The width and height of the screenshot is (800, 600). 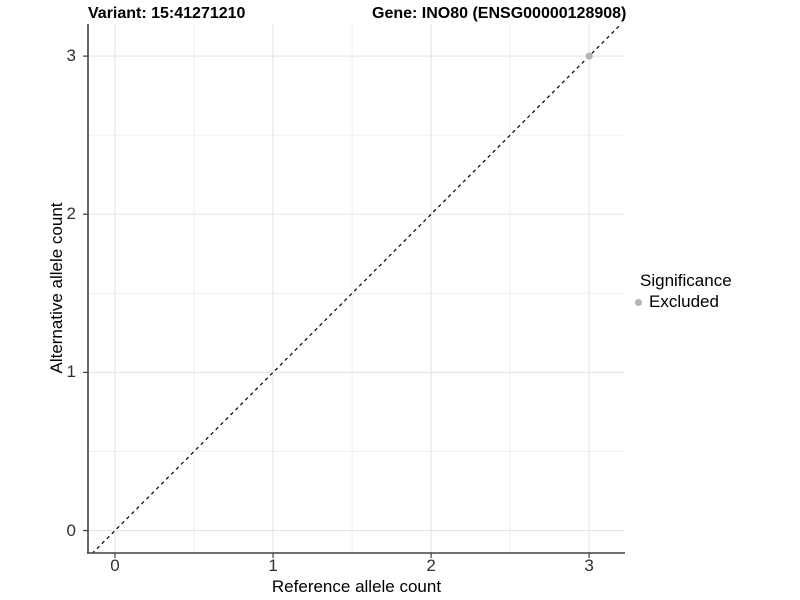 I want to click on plot-title-gene: Gene: INO80 (ENSG00000128908), so click(x=499, y=13).